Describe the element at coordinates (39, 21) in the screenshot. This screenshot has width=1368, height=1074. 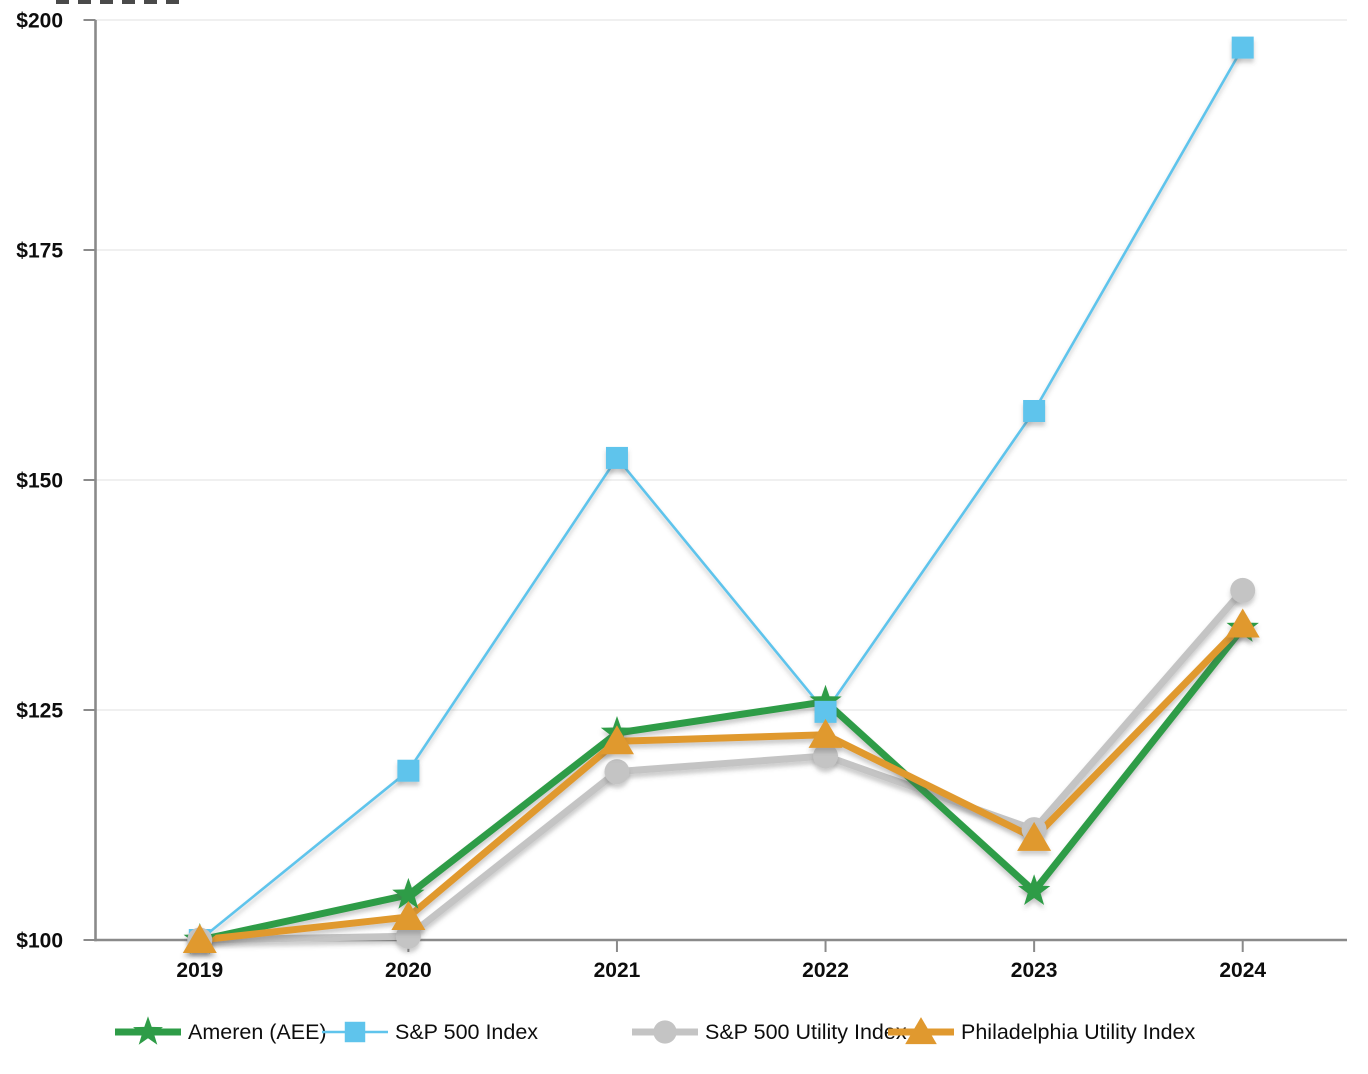
I see `y-tick-label: $200` at that location.